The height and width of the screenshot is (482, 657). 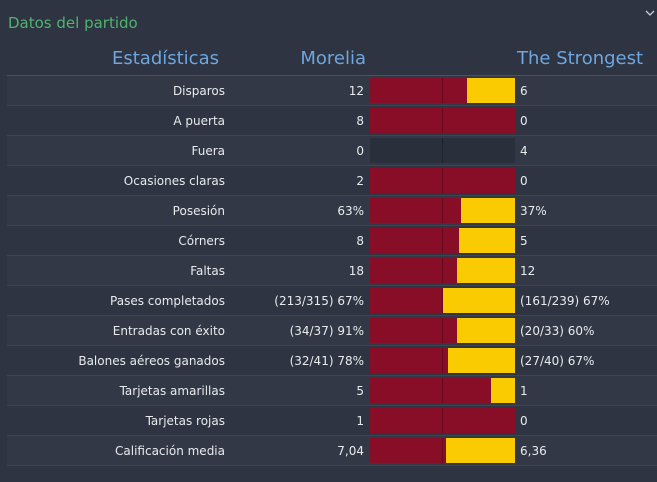 I want to click on home-value: (34/37) 91%, so click(x=326, y=331).